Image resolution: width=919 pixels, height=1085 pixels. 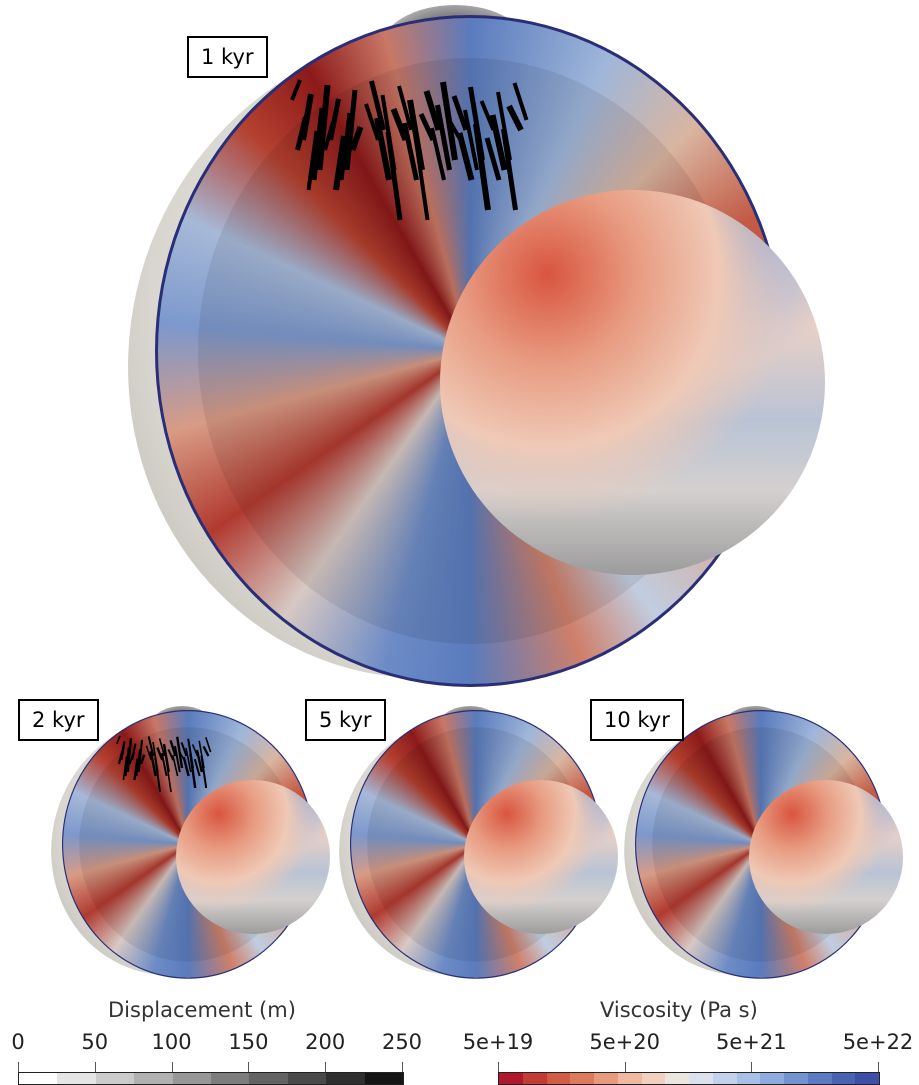 What do you see at coordinates (202, 1010) in the screenshot?
I see `colorbar-title: Displacement (m)` at bounding box center [202, 1010].